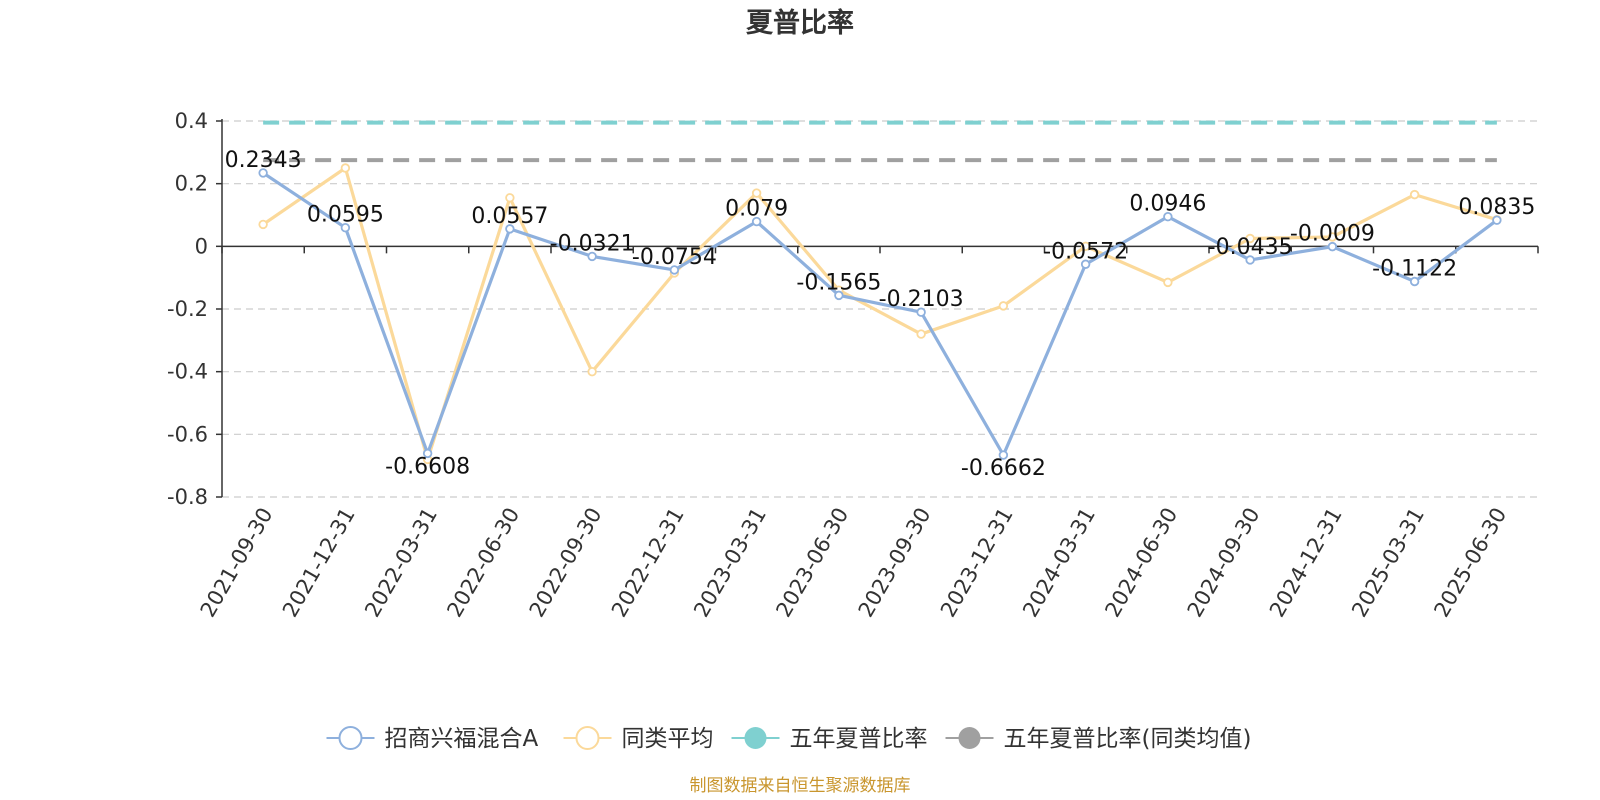 This screenshot has height=800, width=1600. What do you see at coordinates (462, 739) in the screenshot?
I see `legend-label: 招商兴福混合A` at bounding box center [462, 739].